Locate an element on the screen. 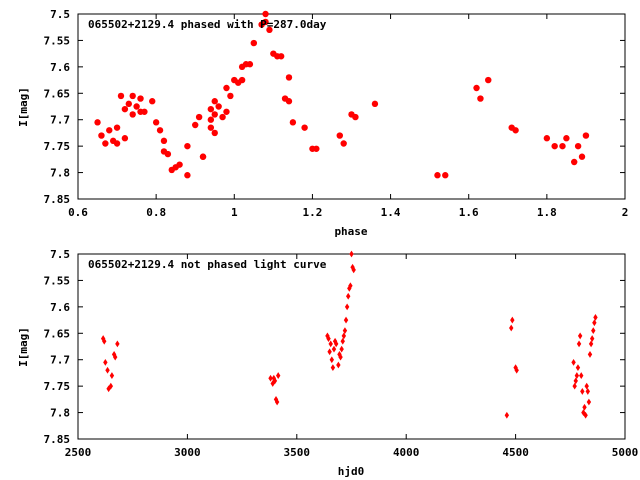 This screenshot has width=640, height=480. x-axis-label: hjd0 is located at coordinates (351, 471).